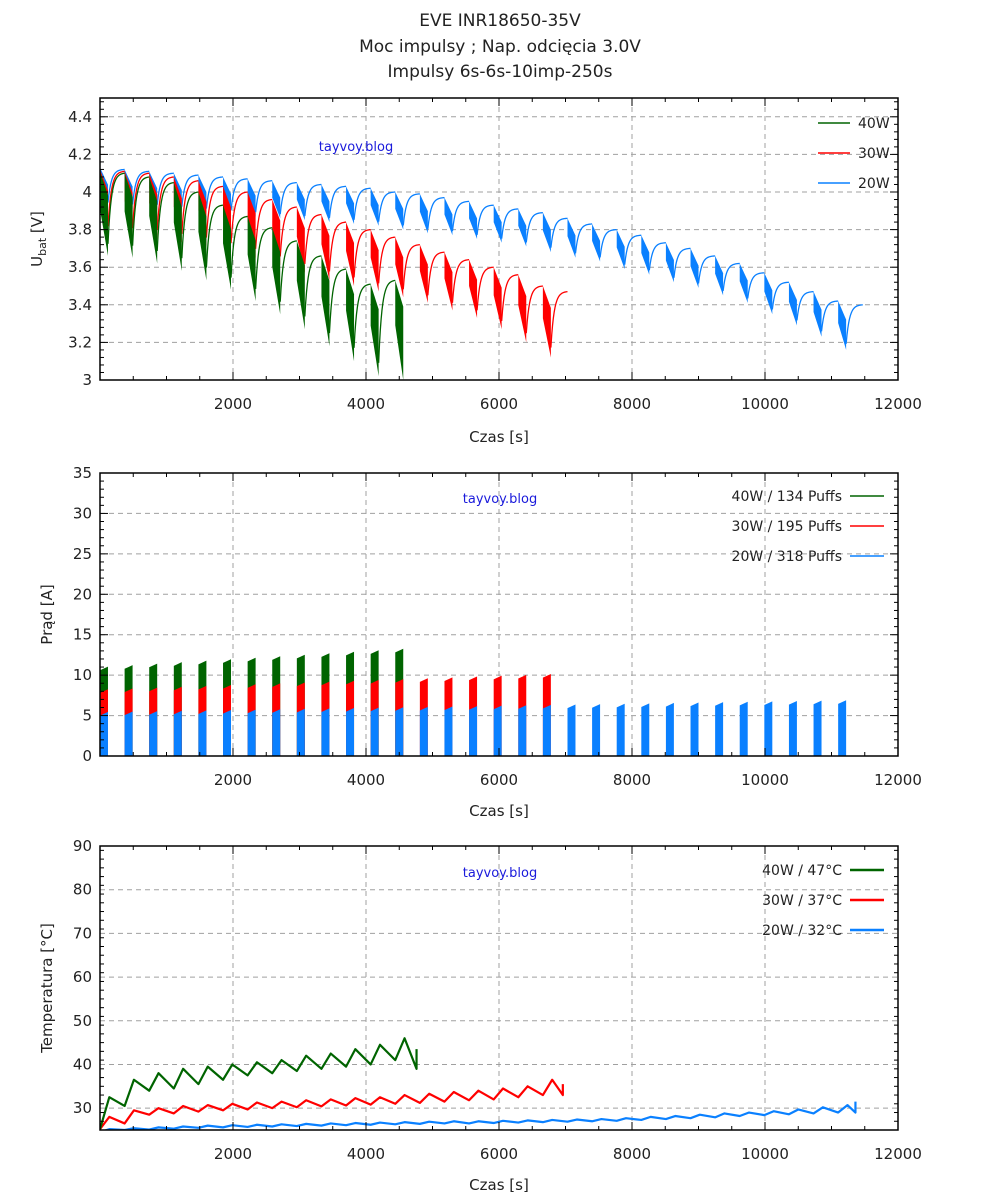 This screenshot has width=1000, height=1200. What do you see at coordinates (787, 557) in the screenshot?
I see `legend-label-20w: 20W / 318 Puffs` at bounding box center [787, 557].